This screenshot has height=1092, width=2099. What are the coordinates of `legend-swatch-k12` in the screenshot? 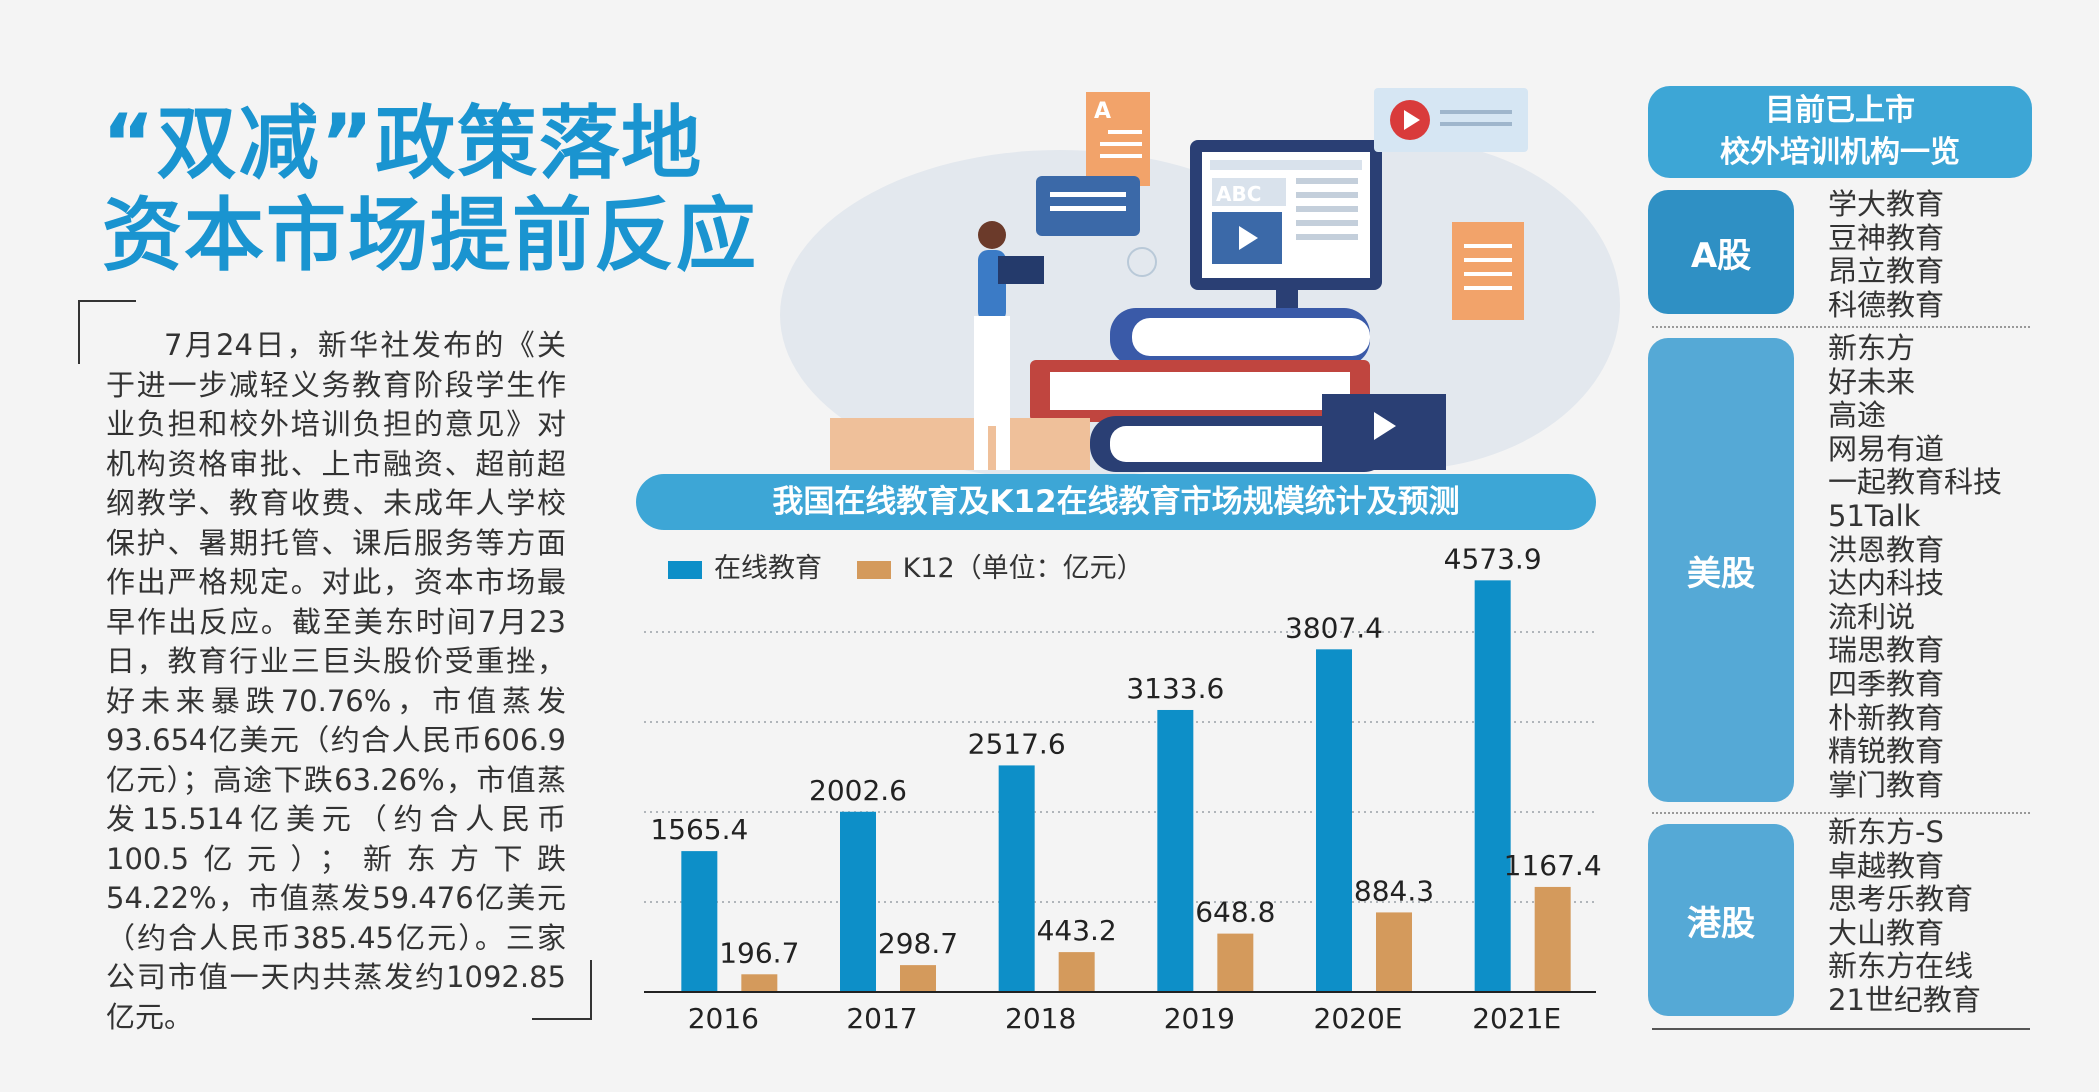 It's located at (873, 569).